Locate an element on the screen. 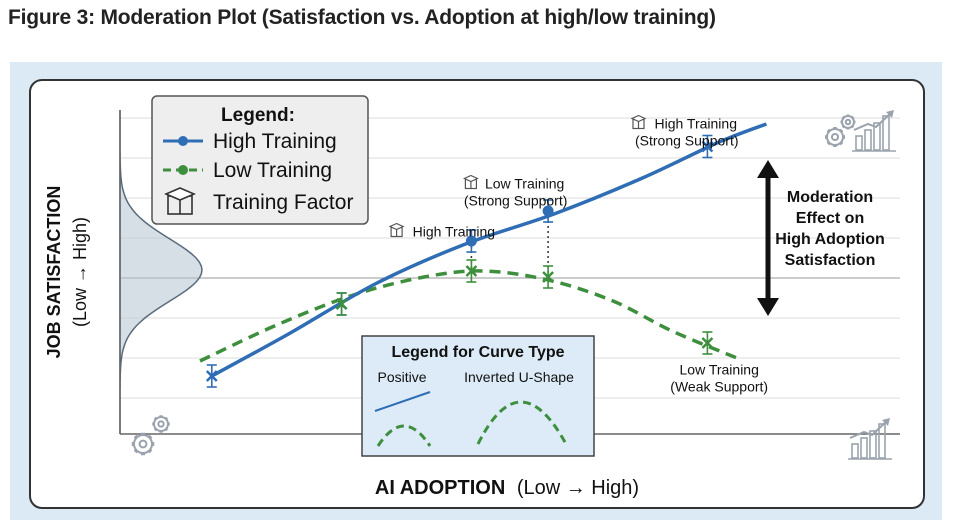 The image size is (953, 520). curve-annotation-text: Low Training (Strong Support) is located at coordinates (516, 192).